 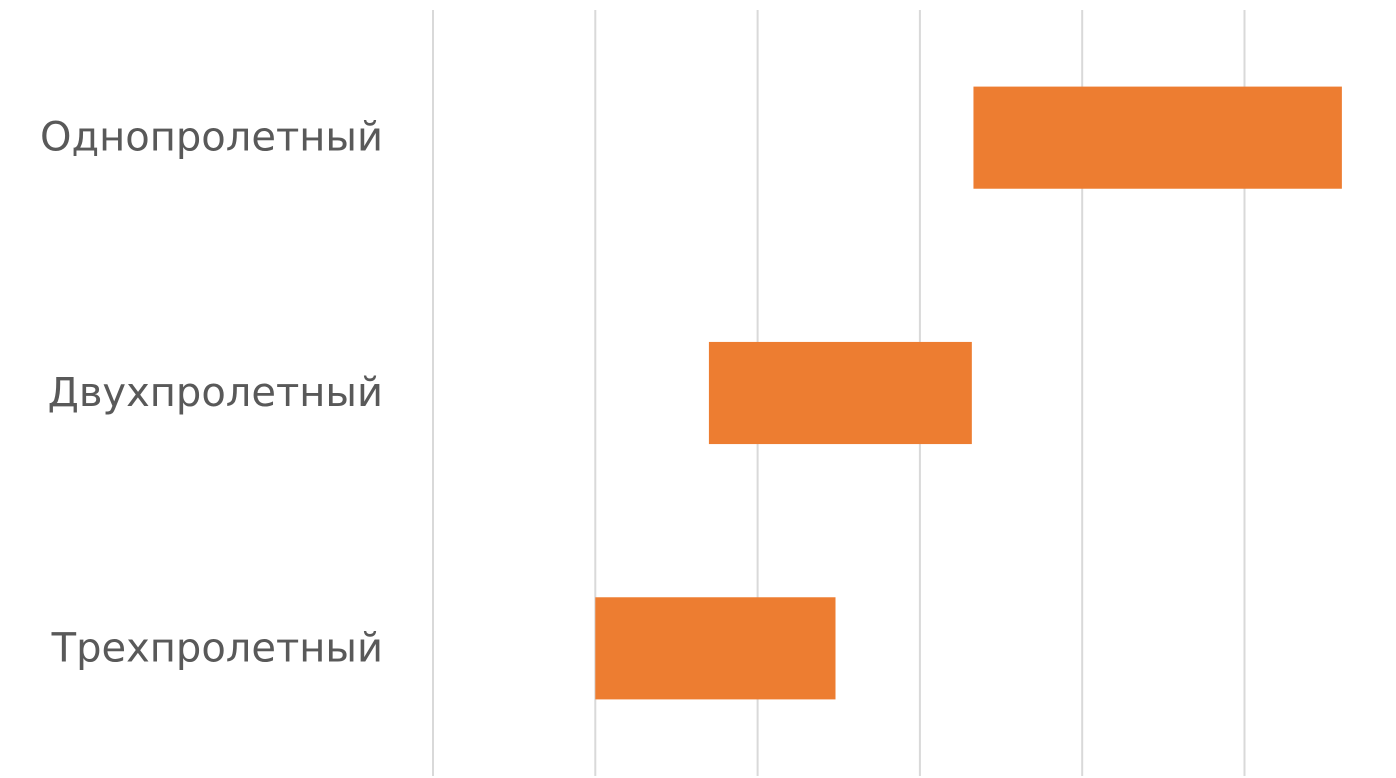 I want to click on category-label-1: Двухпролетный, so click(x=215, y=393).